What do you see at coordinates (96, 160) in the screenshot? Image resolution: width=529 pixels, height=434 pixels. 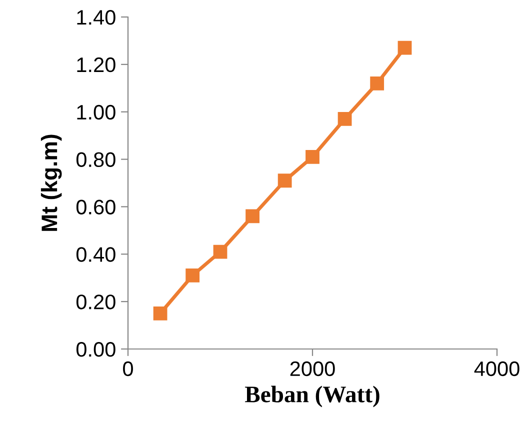 I see `y-tick-label: 0.80` at bounding box center [96, 160].